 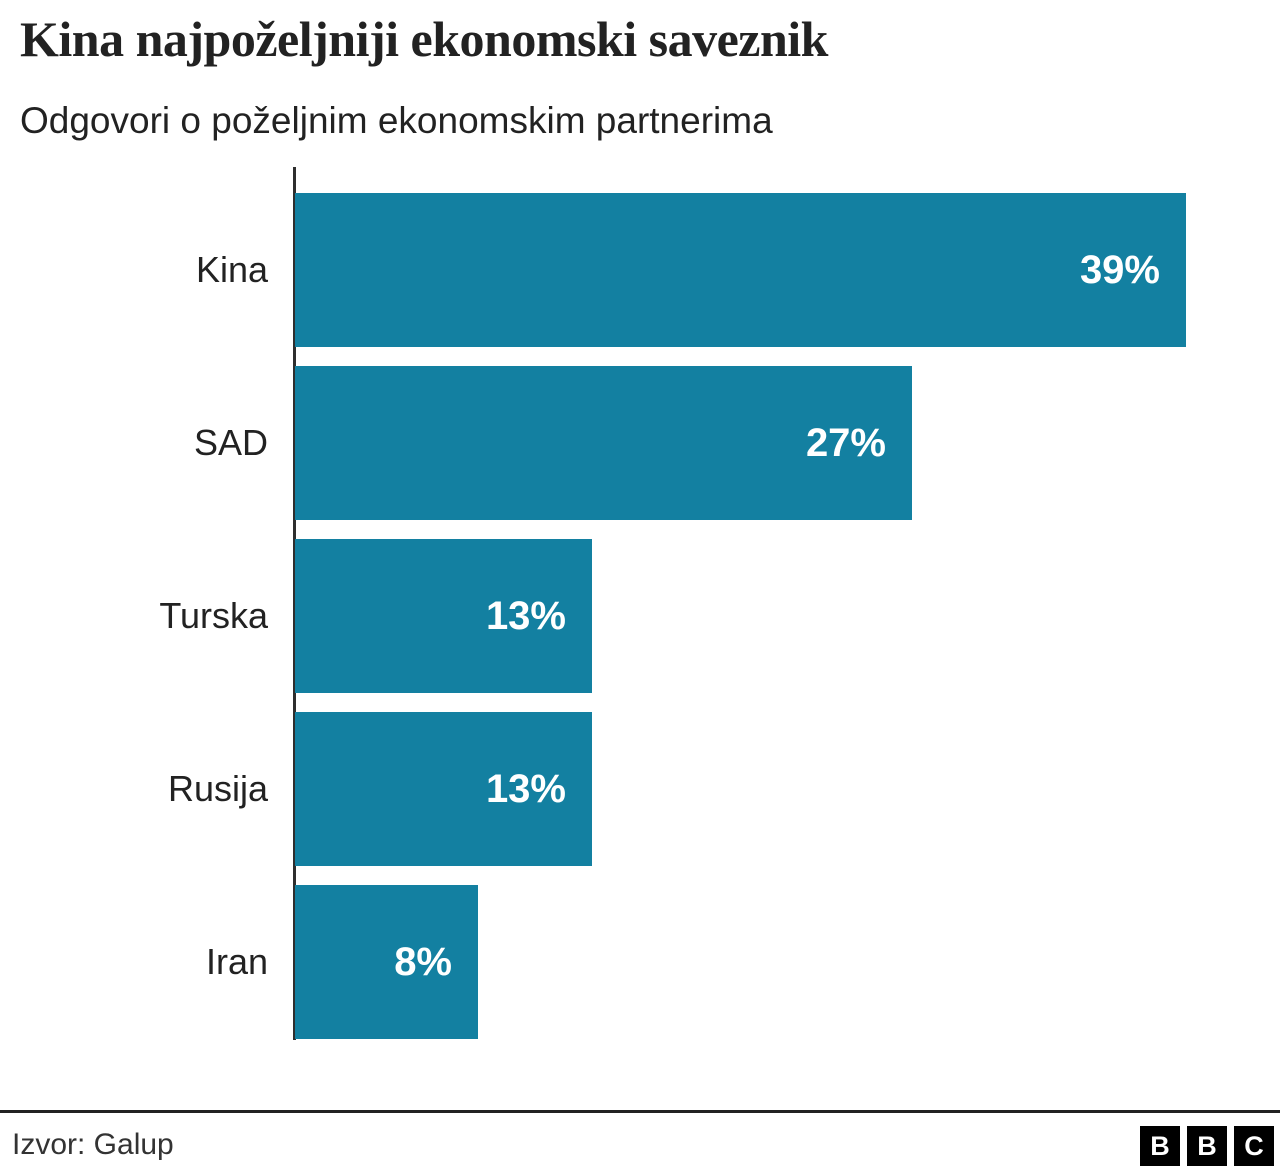 I want to click on bbc-logo: B B C, so click(x=1207, y=1146).